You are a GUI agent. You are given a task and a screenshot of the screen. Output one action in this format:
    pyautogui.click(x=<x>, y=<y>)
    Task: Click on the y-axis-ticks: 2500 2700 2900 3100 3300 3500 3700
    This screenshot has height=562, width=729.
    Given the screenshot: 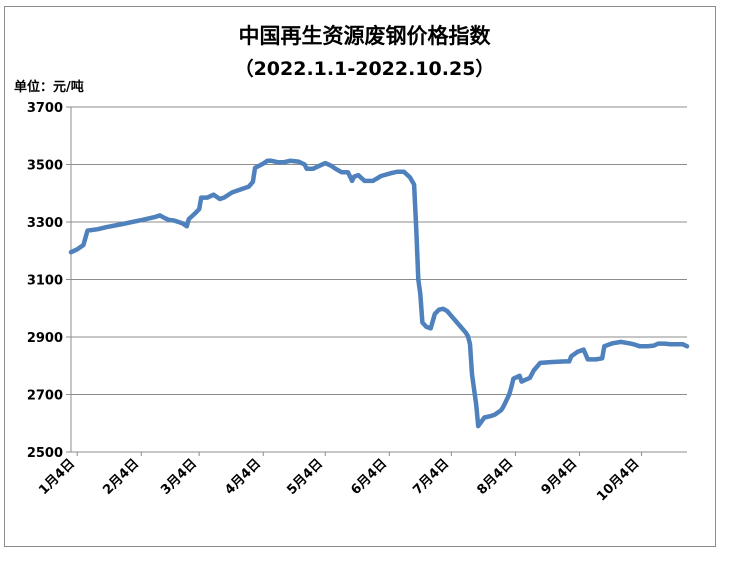 What is the action you would take?
    pyautogui.click(x=45, y=281)
    